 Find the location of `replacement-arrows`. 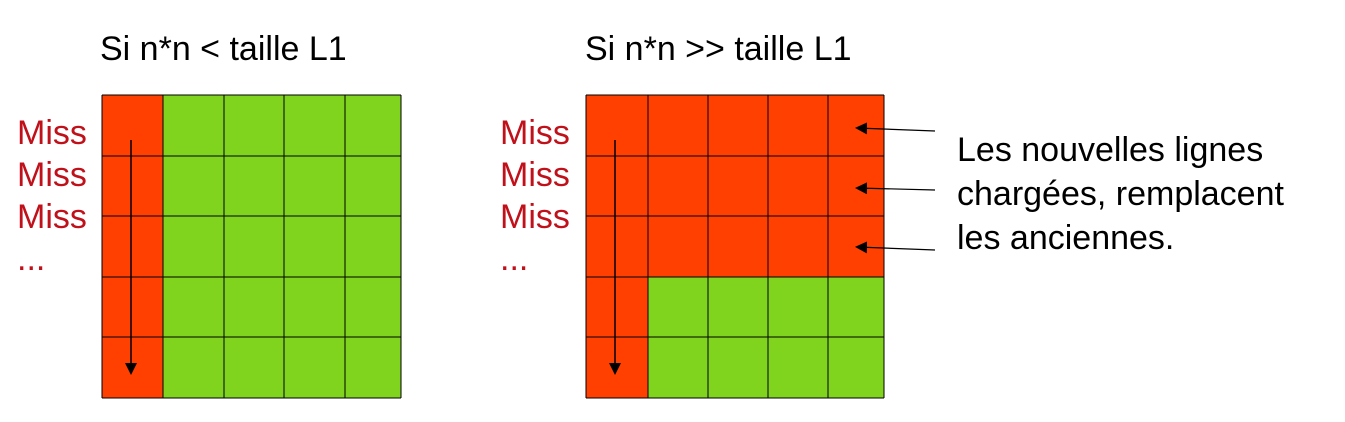

replacement-arrows is located at coordinates (895, 188).